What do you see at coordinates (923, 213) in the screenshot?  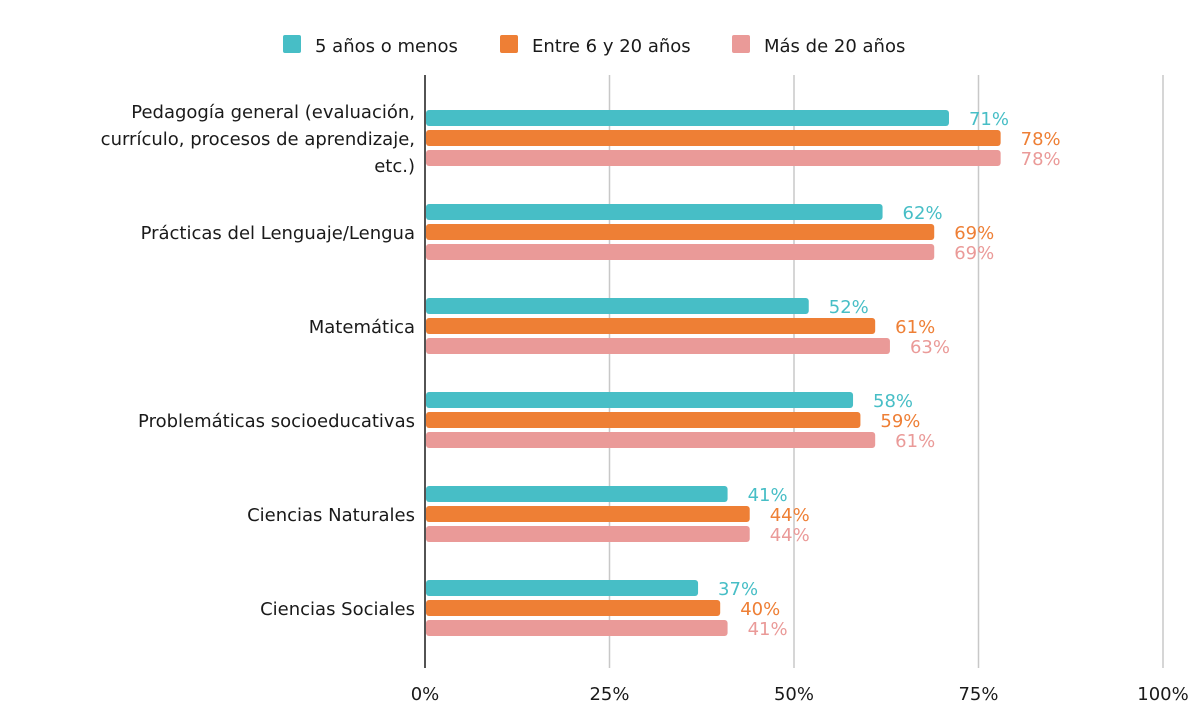 I see `data-label: 62%` at bounding box center [923, 213].